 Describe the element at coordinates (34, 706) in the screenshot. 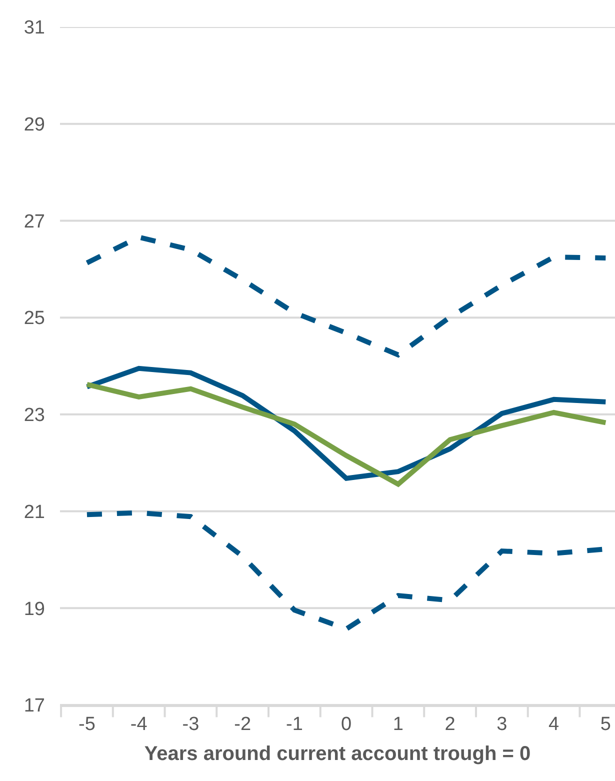

I see `y-tick-label: 17` at that location.